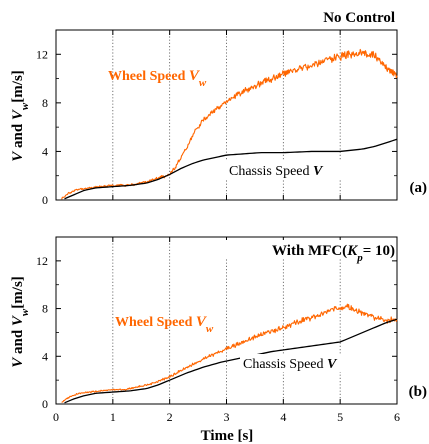 Image resolution: width=429 pixels, height=444 pixels. Describe the element at coordinates (56, 417) in the screenshot. I see `x-tick-label: 0` at that location.